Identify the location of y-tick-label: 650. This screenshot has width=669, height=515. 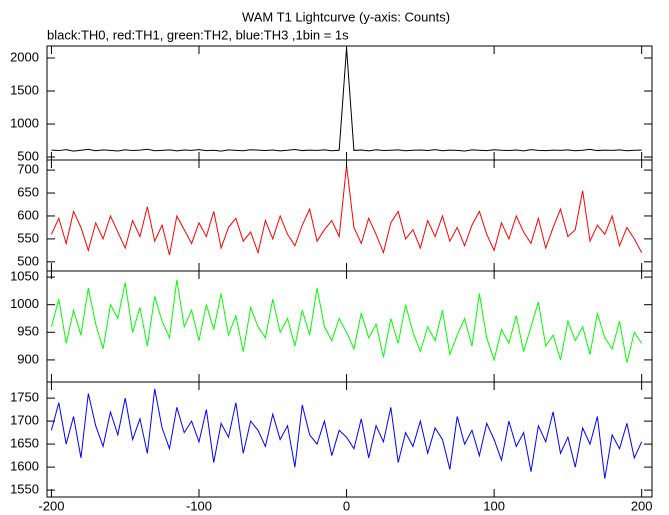
(28, 191).